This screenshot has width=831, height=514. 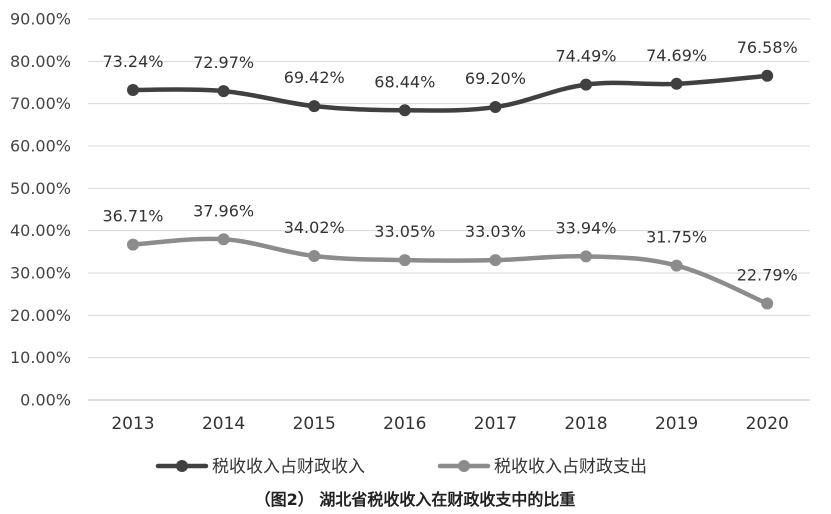 I want to click on data-label: 34.02%, so click(x=314, y=227).